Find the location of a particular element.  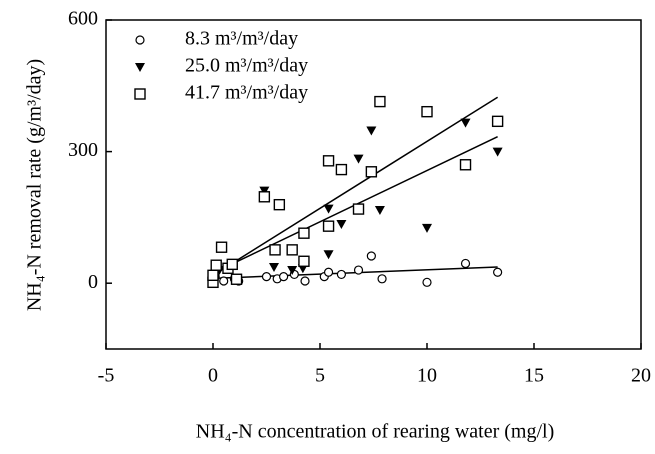

x-tick-label: 20 is located at coordinates (641, 376).